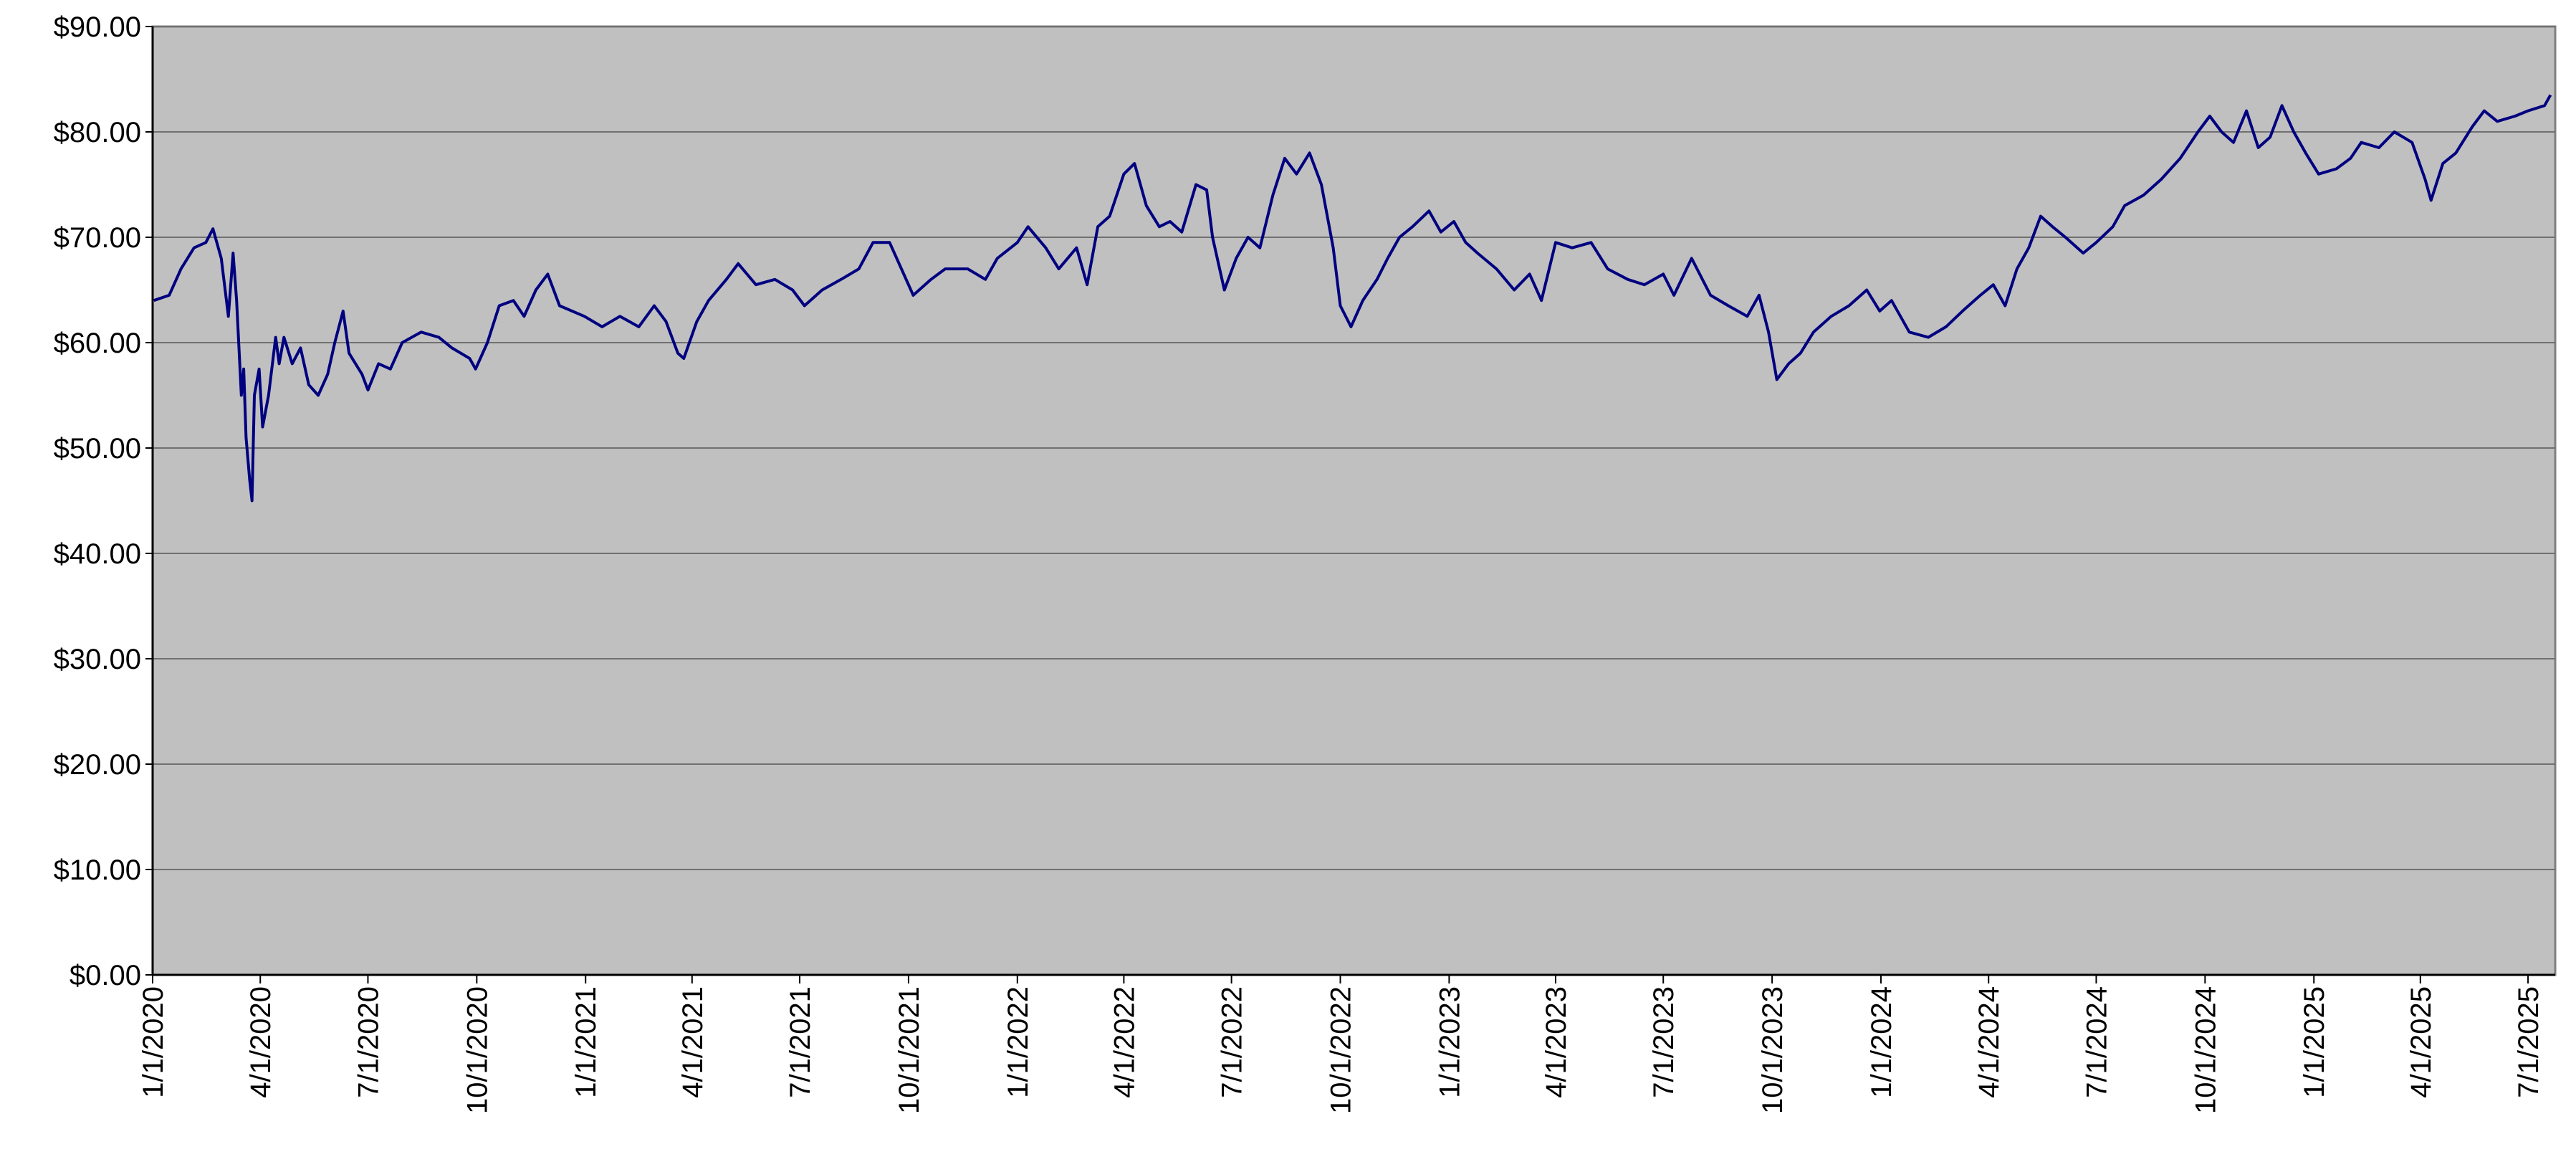 The image size is (2576, 1172). I want to click on x-tick-label: 7/1/2021, so click(801, 1042).